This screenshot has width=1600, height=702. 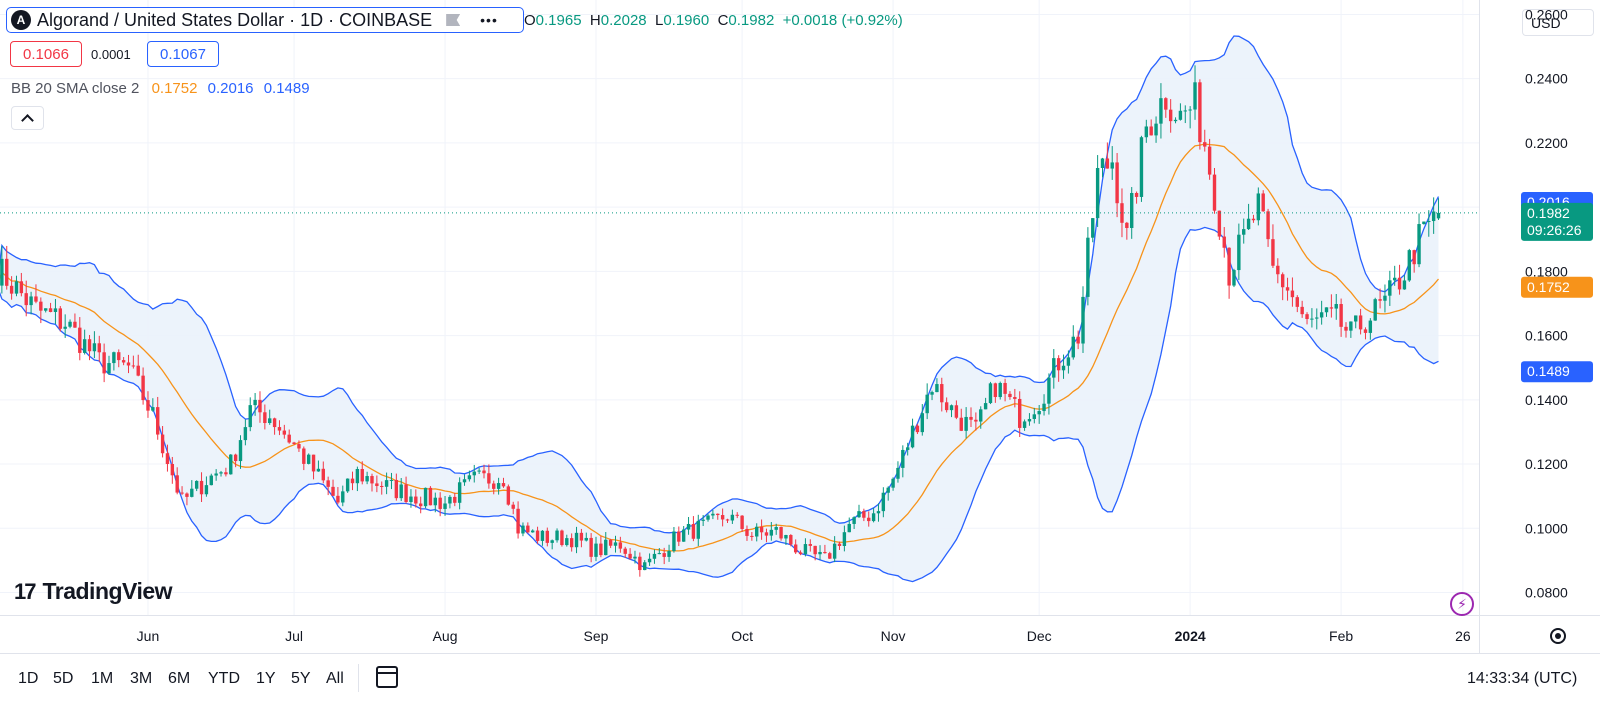 I want to click on range-button-1y: 1Y, so click(x=266, y=678).